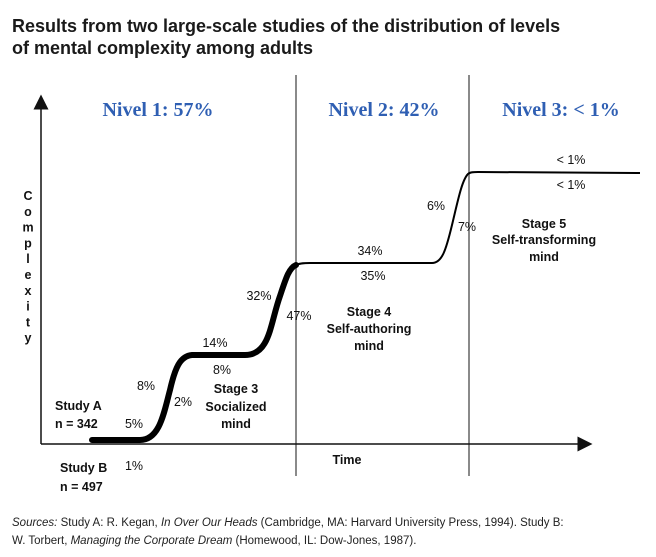  I want to click on stage-5-line-3: mind, so click(544, 257).